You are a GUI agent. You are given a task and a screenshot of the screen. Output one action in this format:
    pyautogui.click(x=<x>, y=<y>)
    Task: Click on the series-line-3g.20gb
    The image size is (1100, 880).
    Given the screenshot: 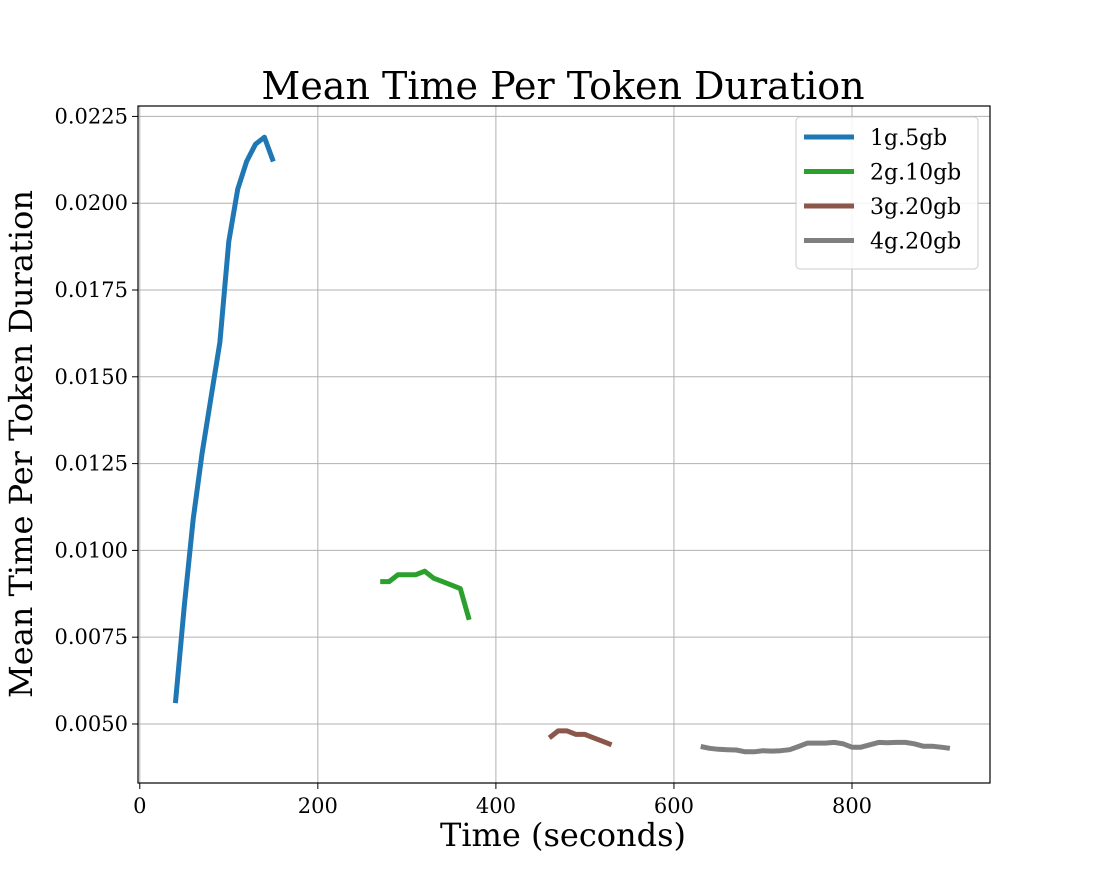 What is the action you would take?
    pyautogui.click(x=580, y=738)
    